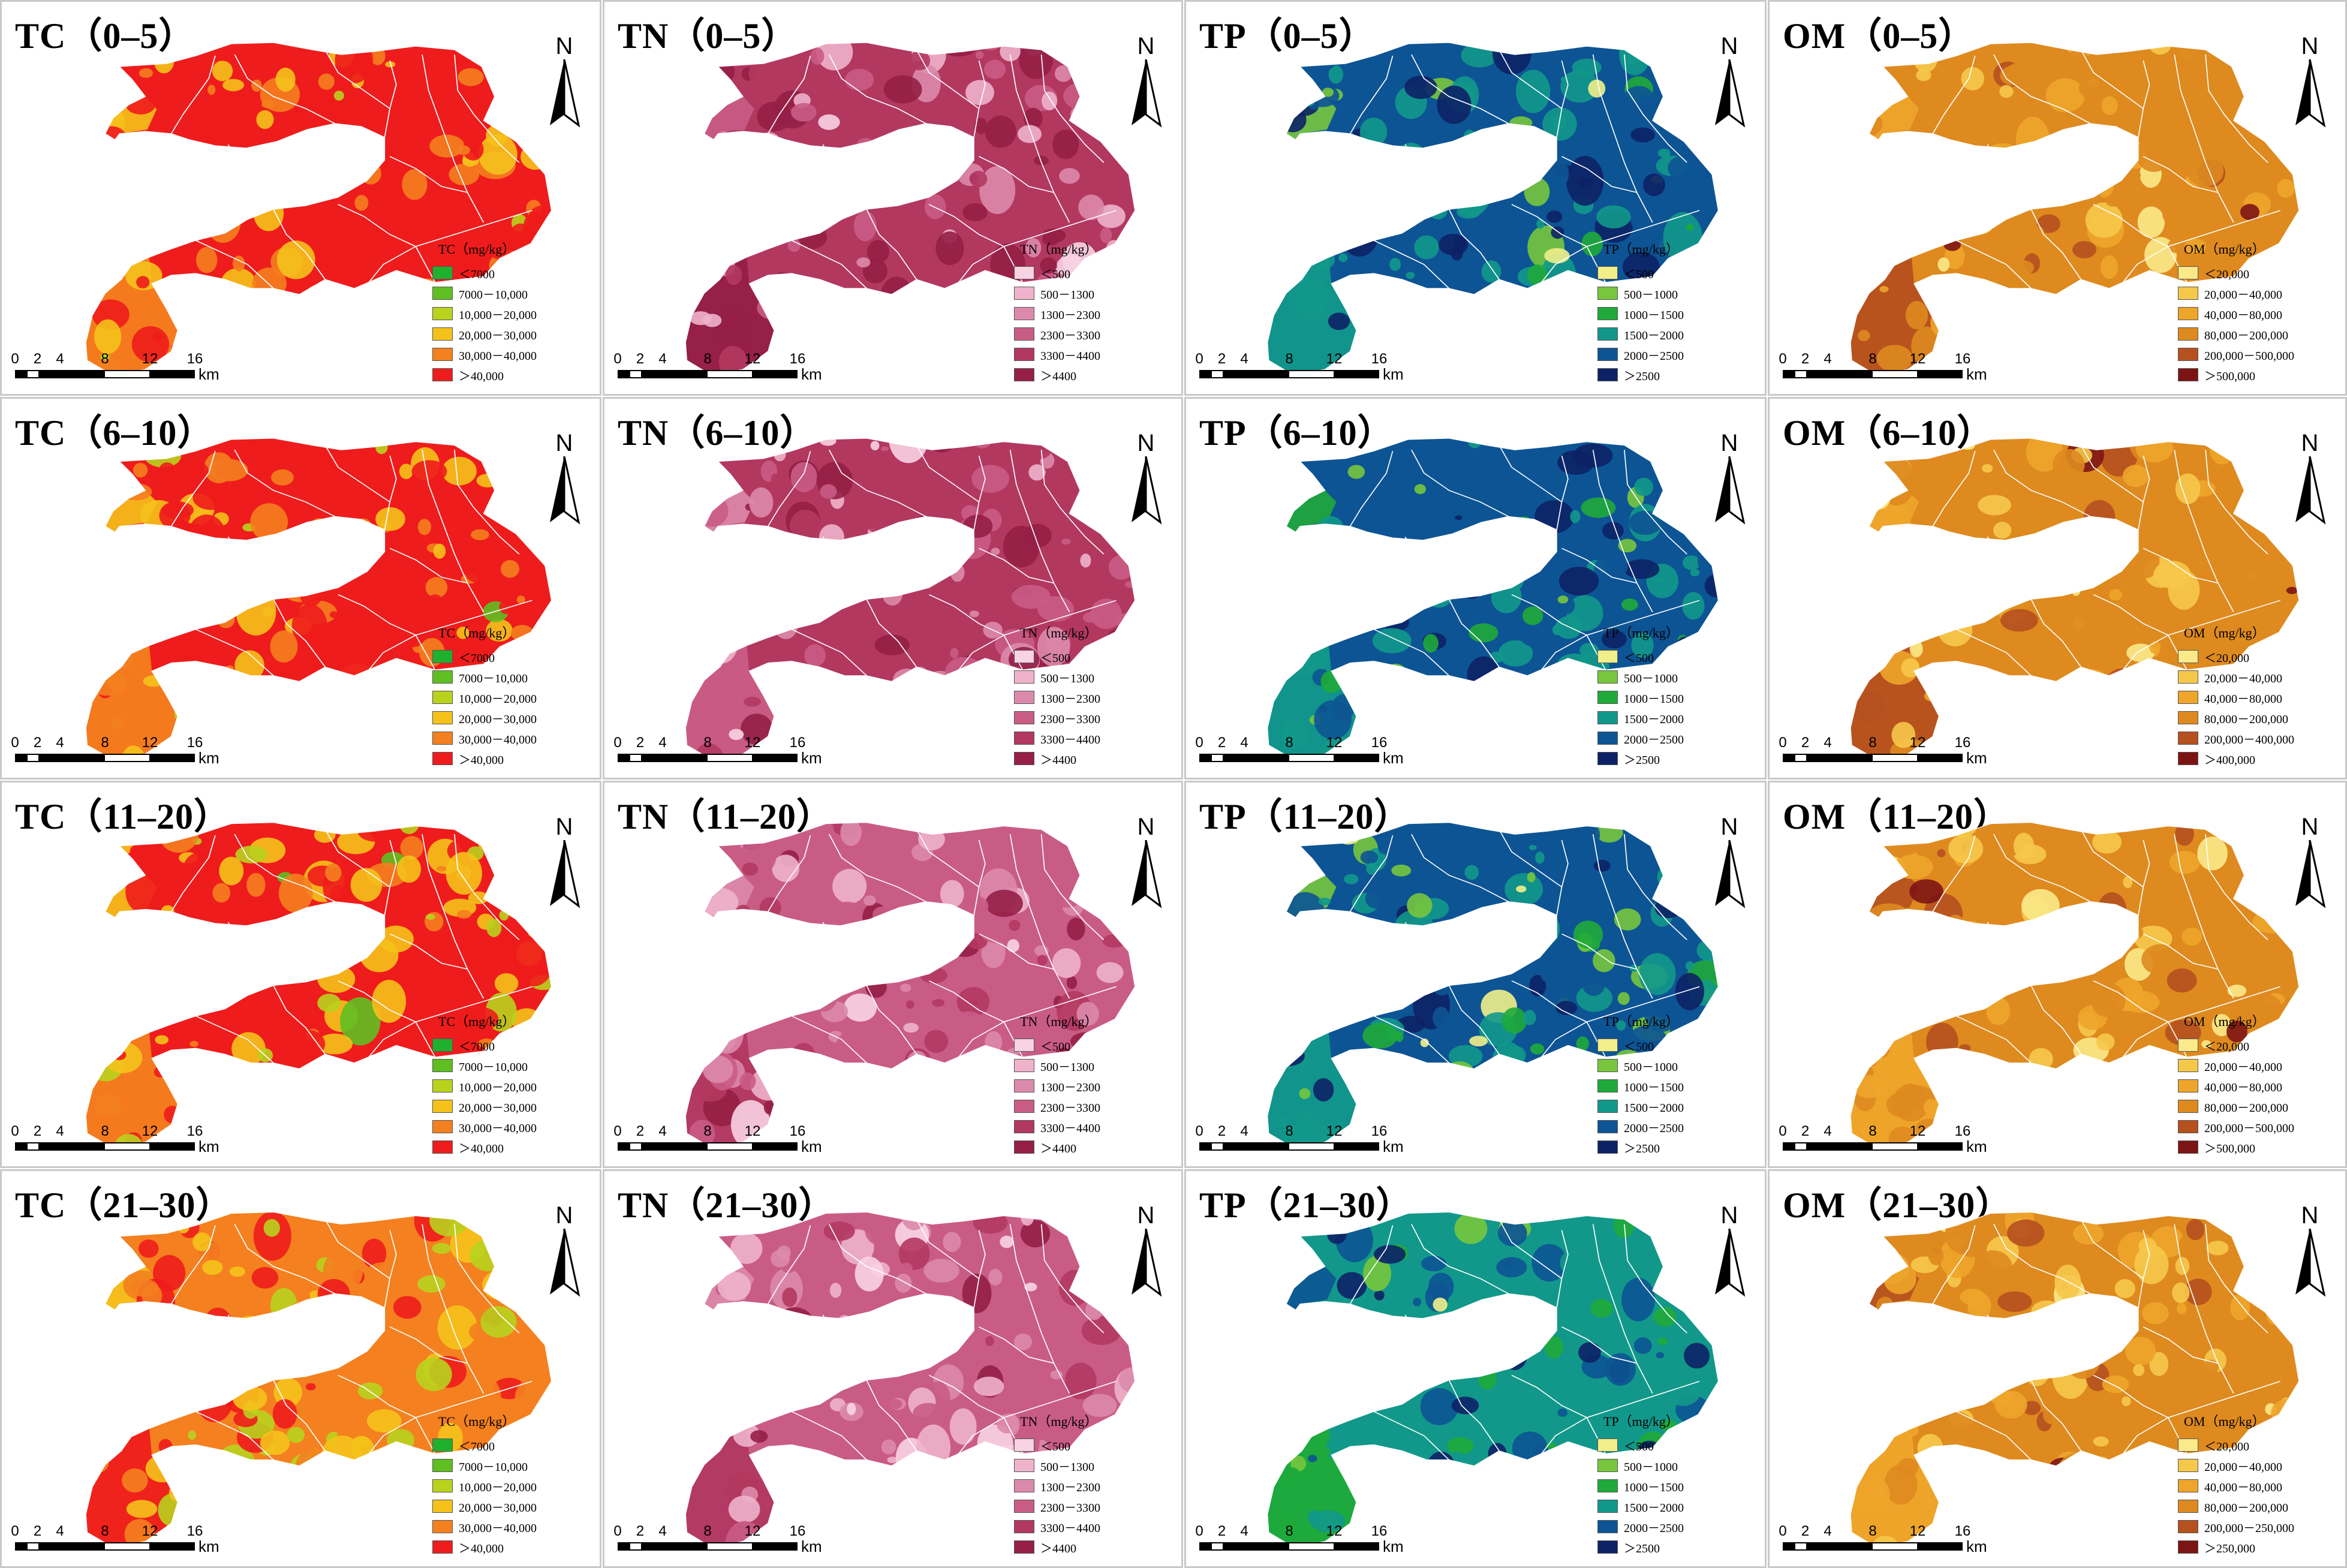 This screenshot has height=1568, width=2347. What do you see at coordinates (1675, 718) in the screenshot?
I see `legend-item: 1500－2000` at bounding box center [1675, 718].